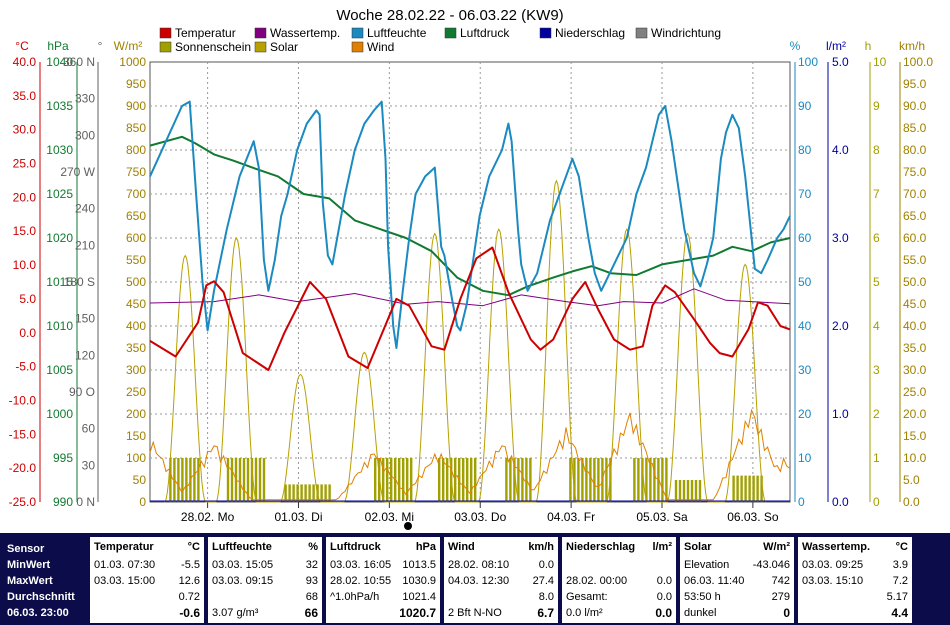 The image size is (950, 625). I want to click on axis-tick-label: 2.0, so click(840, 326).